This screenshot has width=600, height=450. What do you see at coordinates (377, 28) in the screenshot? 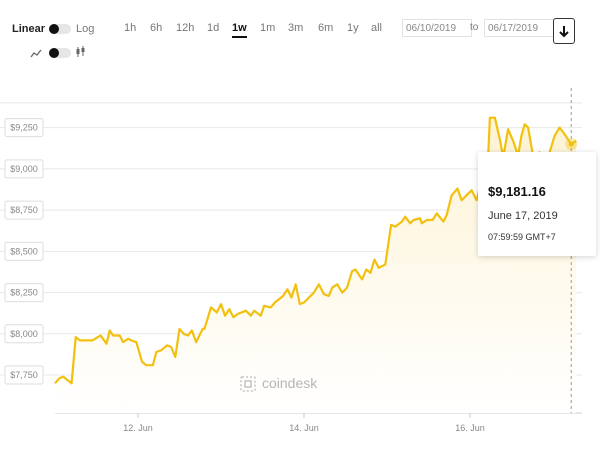
I see `range-all-button: all` at bounding box center [377, 28].